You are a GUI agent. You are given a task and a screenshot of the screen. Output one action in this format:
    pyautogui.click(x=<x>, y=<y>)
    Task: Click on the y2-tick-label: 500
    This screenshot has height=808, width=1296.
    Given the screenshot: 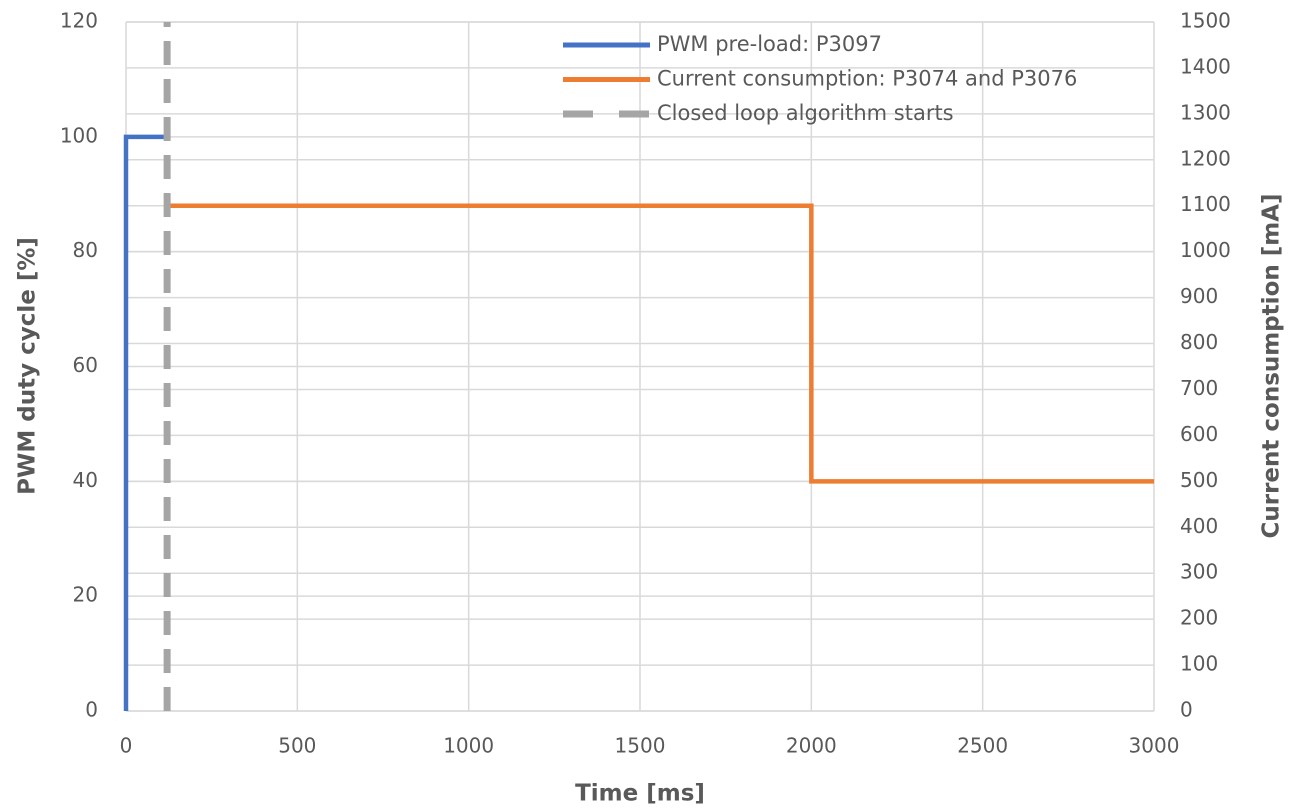 What is the action you would take?
    pyautogui.click(x=1199, y=480)
    